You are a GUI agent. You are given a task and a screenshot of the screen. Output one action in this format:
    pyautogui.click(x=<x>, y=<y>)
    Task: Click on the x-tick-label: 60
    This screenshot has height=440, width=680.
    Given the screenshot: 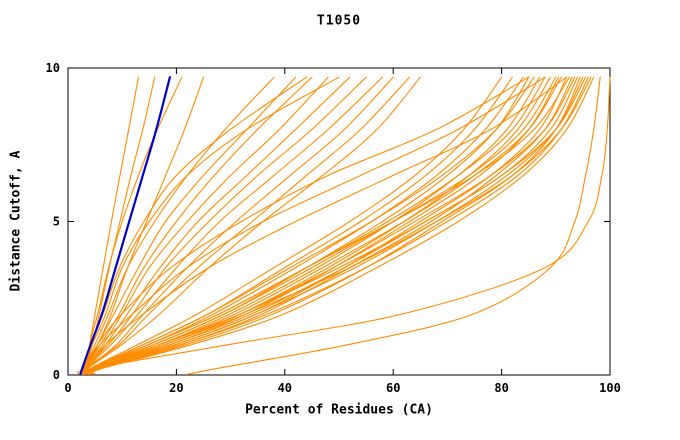 What is the action you would take?
    pyautogui.click(x=393, y=388)
    